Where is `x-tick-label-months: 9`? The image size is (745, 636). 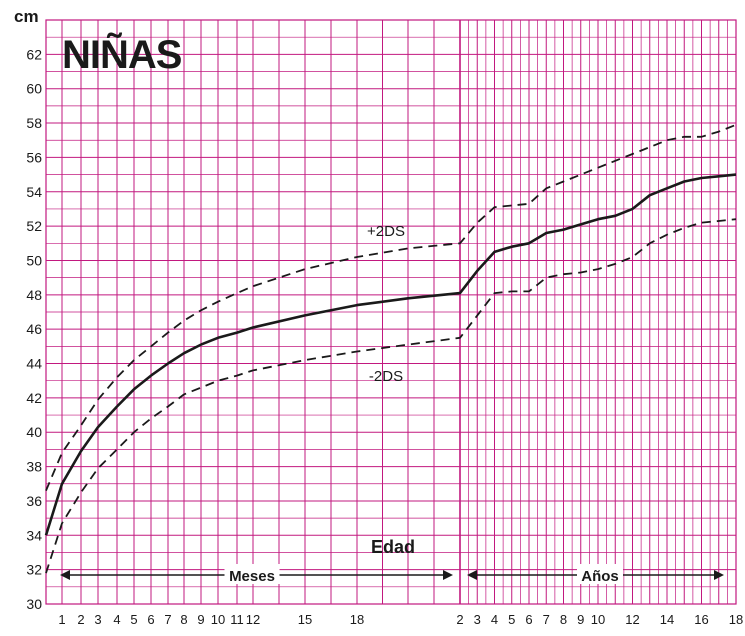 x-tick-label-months: 9 is located at coordinates (200, 619).